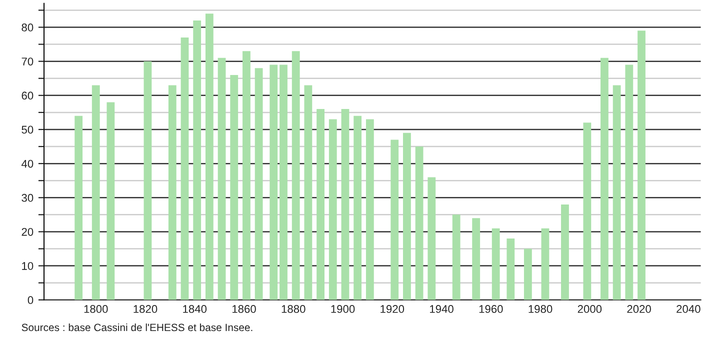  I want to click on x-tick-label: 1860, so click(244, 309).